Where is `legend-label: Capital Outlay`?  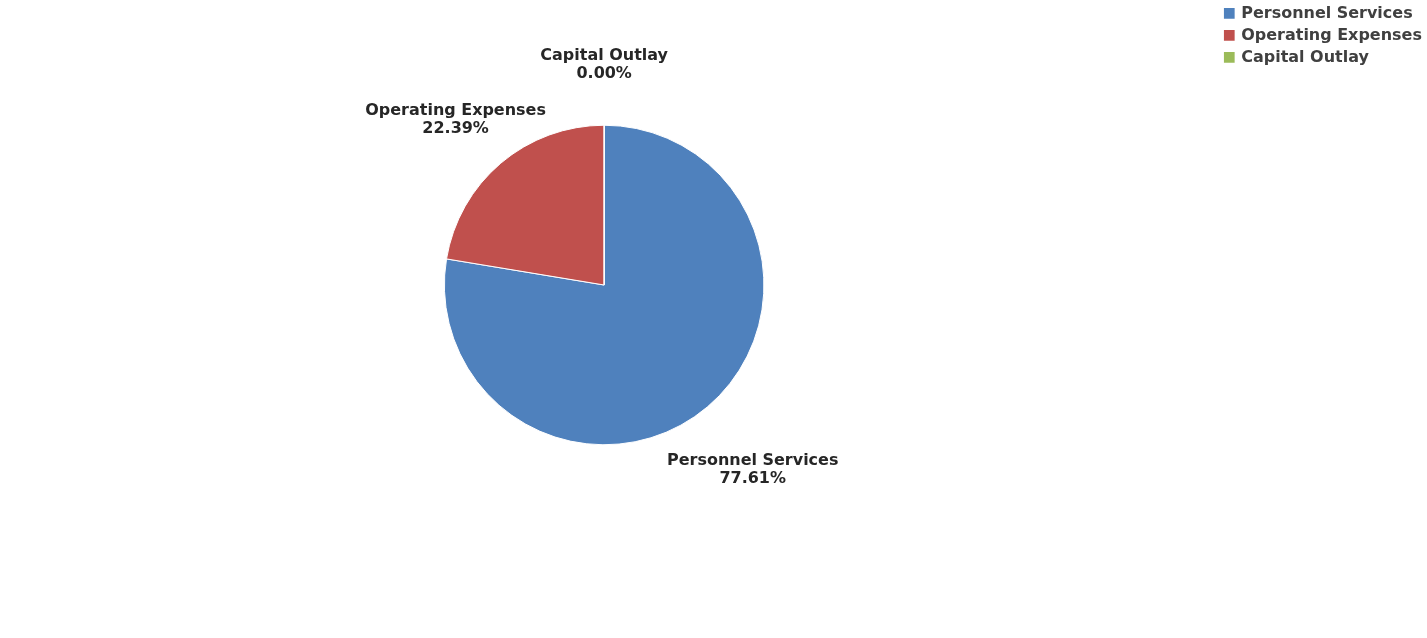 legend-label: Capital Outlay is located at coordinates (1305, 57).